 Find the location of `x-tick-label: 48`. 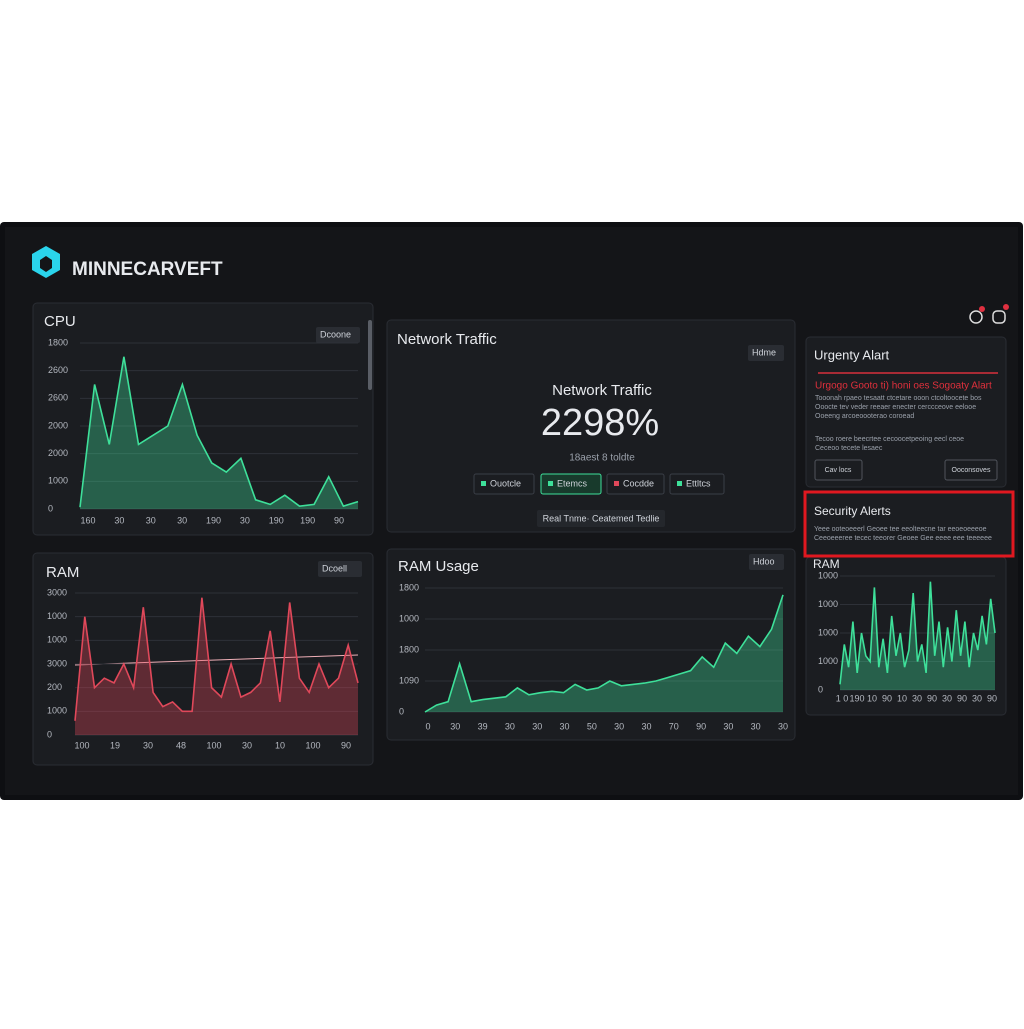

x-tick-label: 48 is located at coordinates (181, 745).